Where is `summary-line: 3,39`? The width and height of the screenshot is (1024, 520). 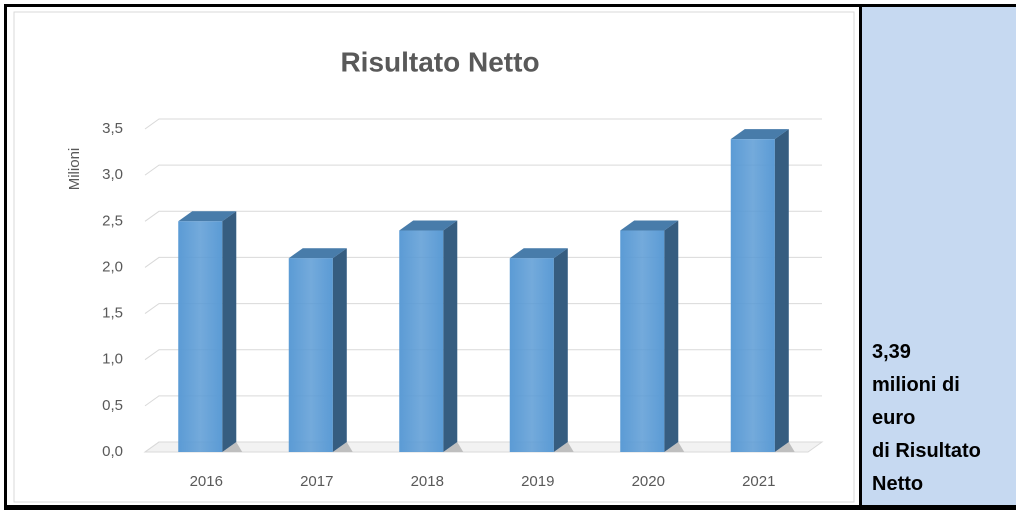 summary-line: 3,39 is located at coordinates (891, 352).